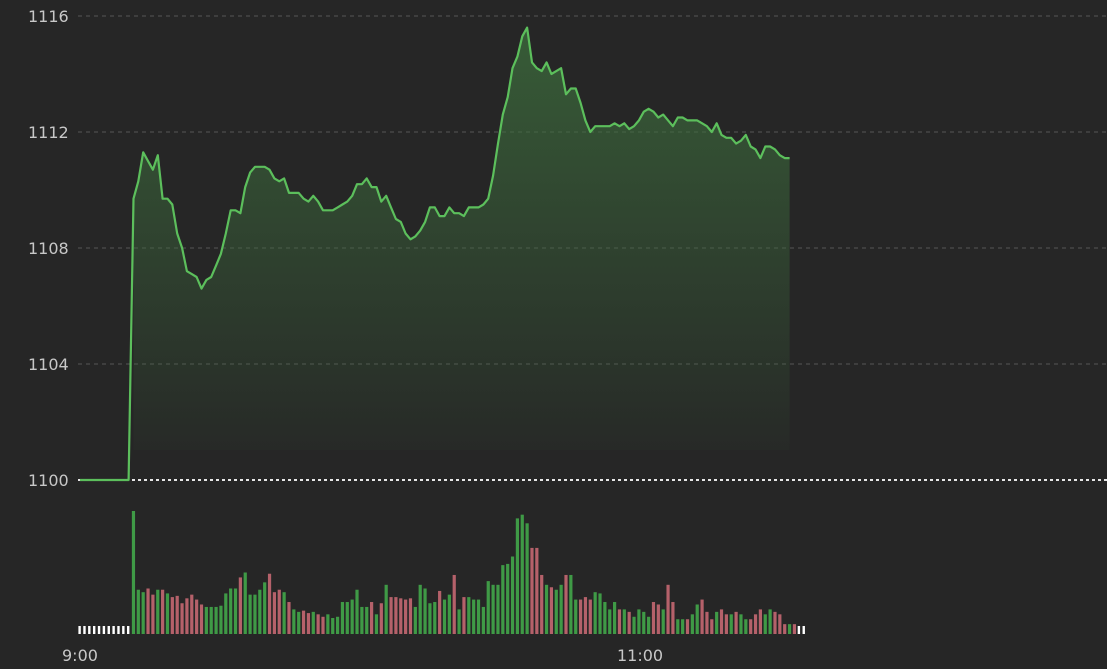  What do you see at coordinates (80, 655) in the screenshot?
I see `x-tick-label: 9:00` at bounding box center [80, 655].